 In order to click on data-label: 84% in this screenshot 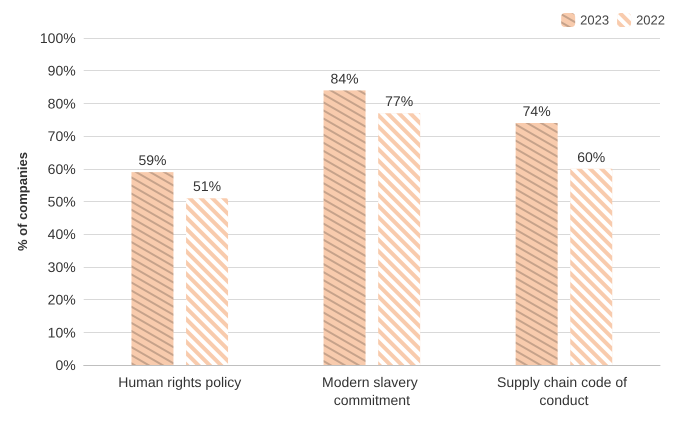, I will do `click(344, 78)`.